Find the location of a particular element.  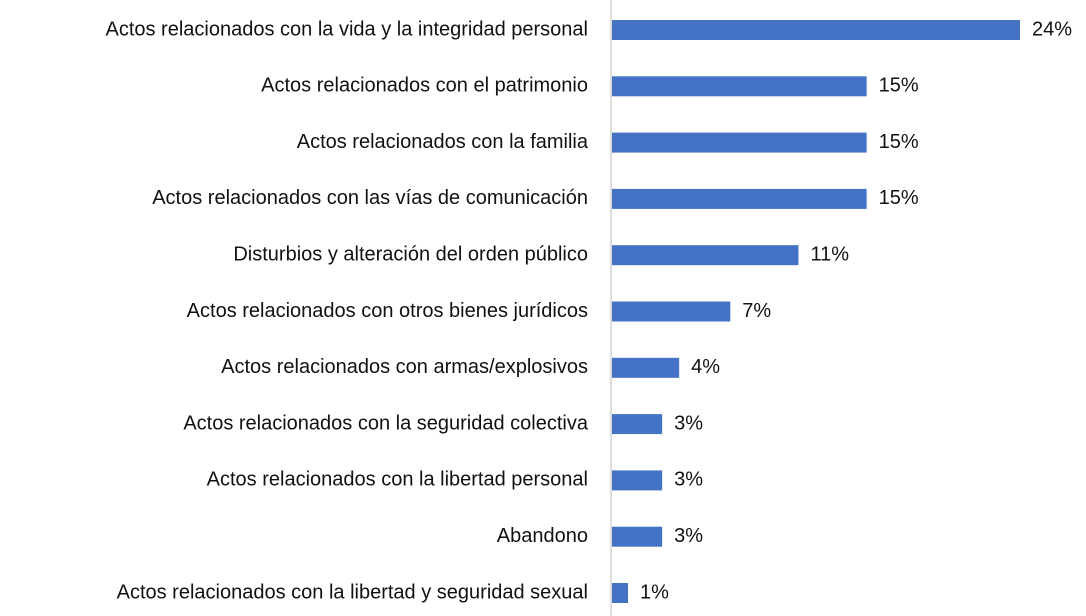

category-label: Actos relacionados con armas/explosivos is located at coordinates (404, 367).